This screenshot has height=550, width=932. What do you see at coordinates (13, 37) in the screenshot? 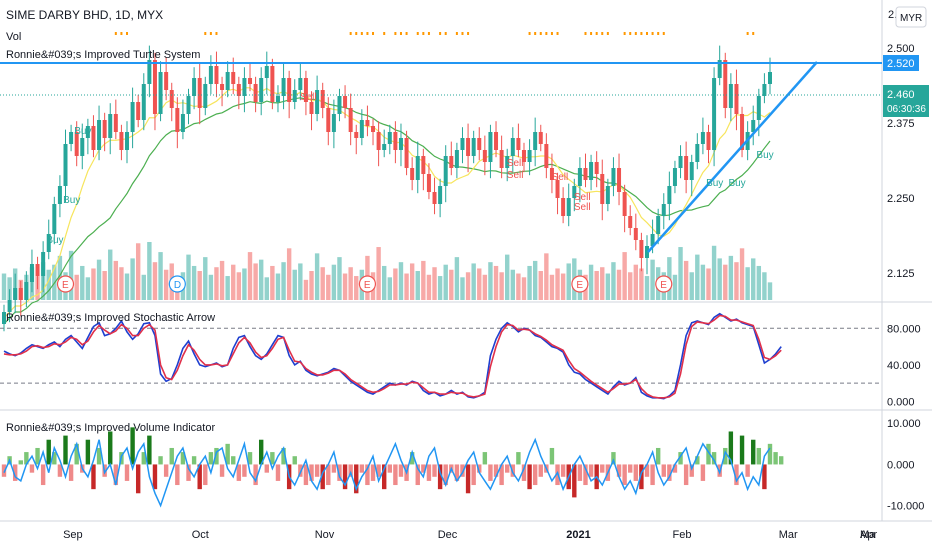
I see `vol-label: Vol` at bounding box center [13, 37].